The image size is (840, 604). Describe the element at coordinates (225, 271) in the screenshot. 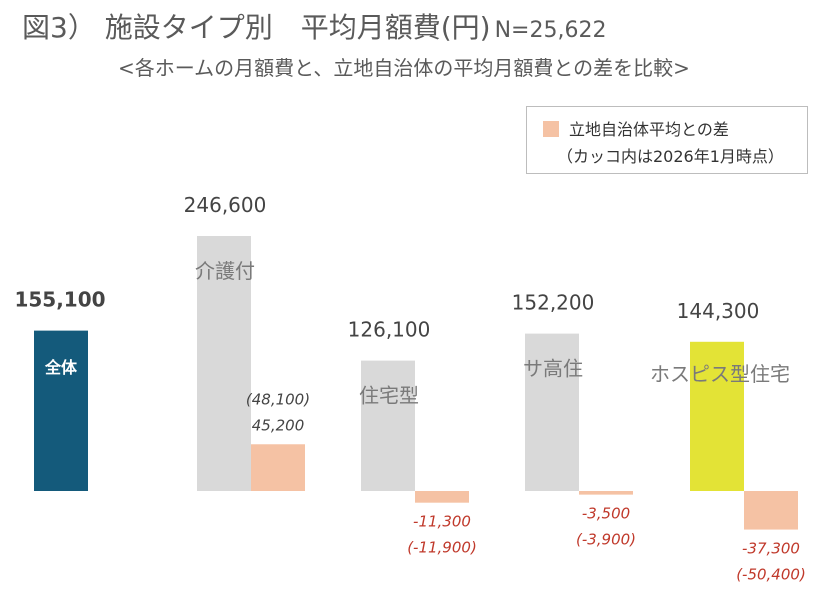

I see `category-label-cat-1: 介護付` at that location.